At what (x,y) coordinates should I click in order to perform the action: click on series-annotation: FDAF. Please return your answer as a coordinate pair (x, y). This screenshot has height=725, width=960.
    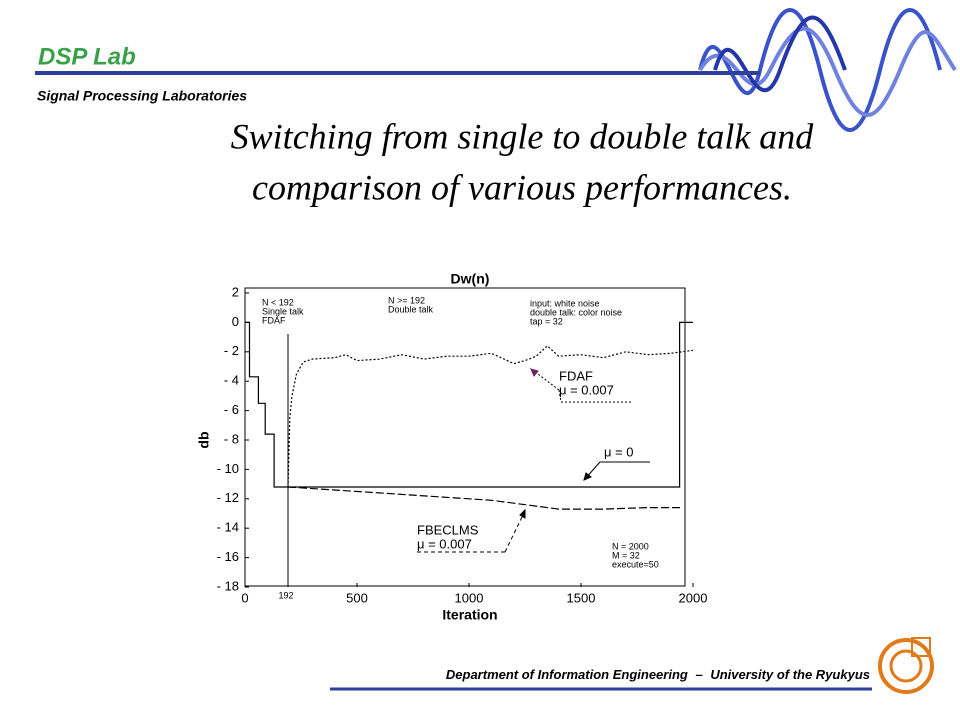
    Looking at the image, I should click on (576, 375).